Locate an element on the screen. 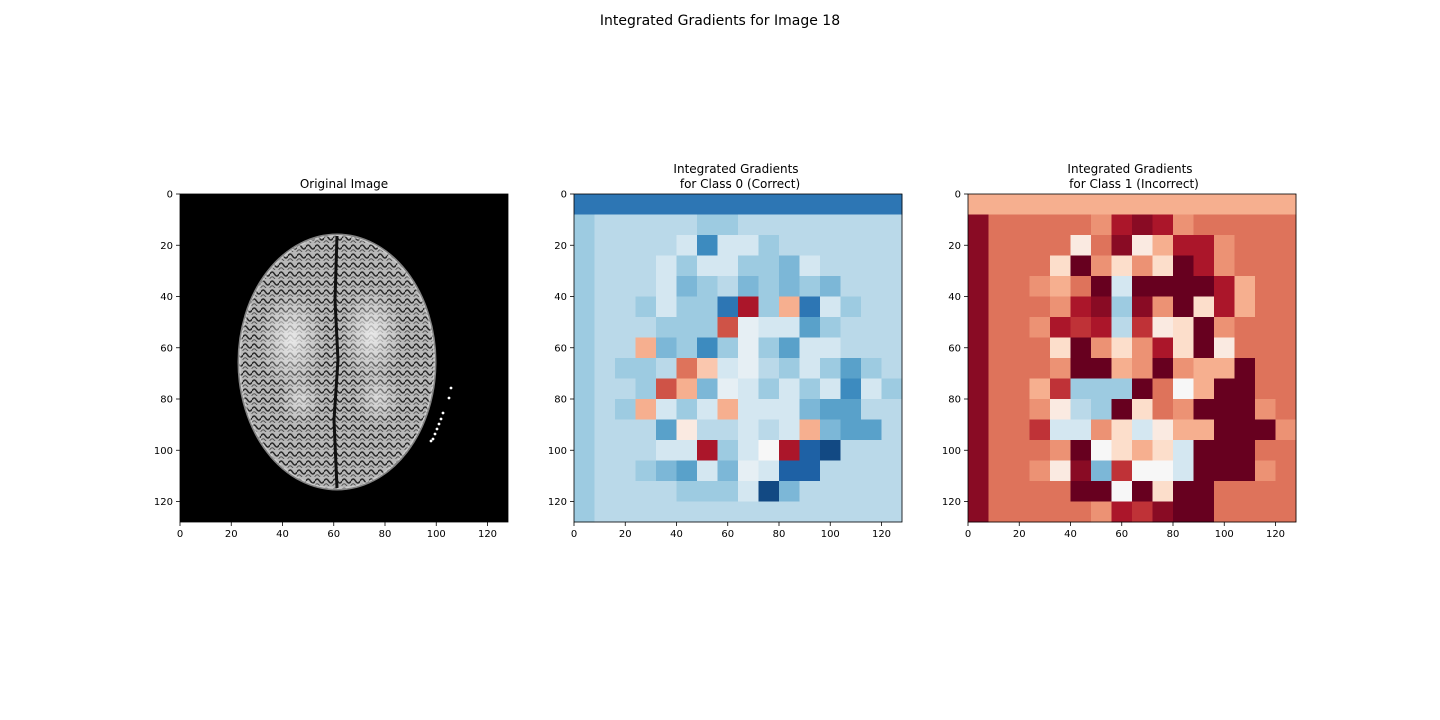 Image resolution: width=1440 pixels, height=720 pixels. x-tick-label: 80 is located at coordinates (779, 534).